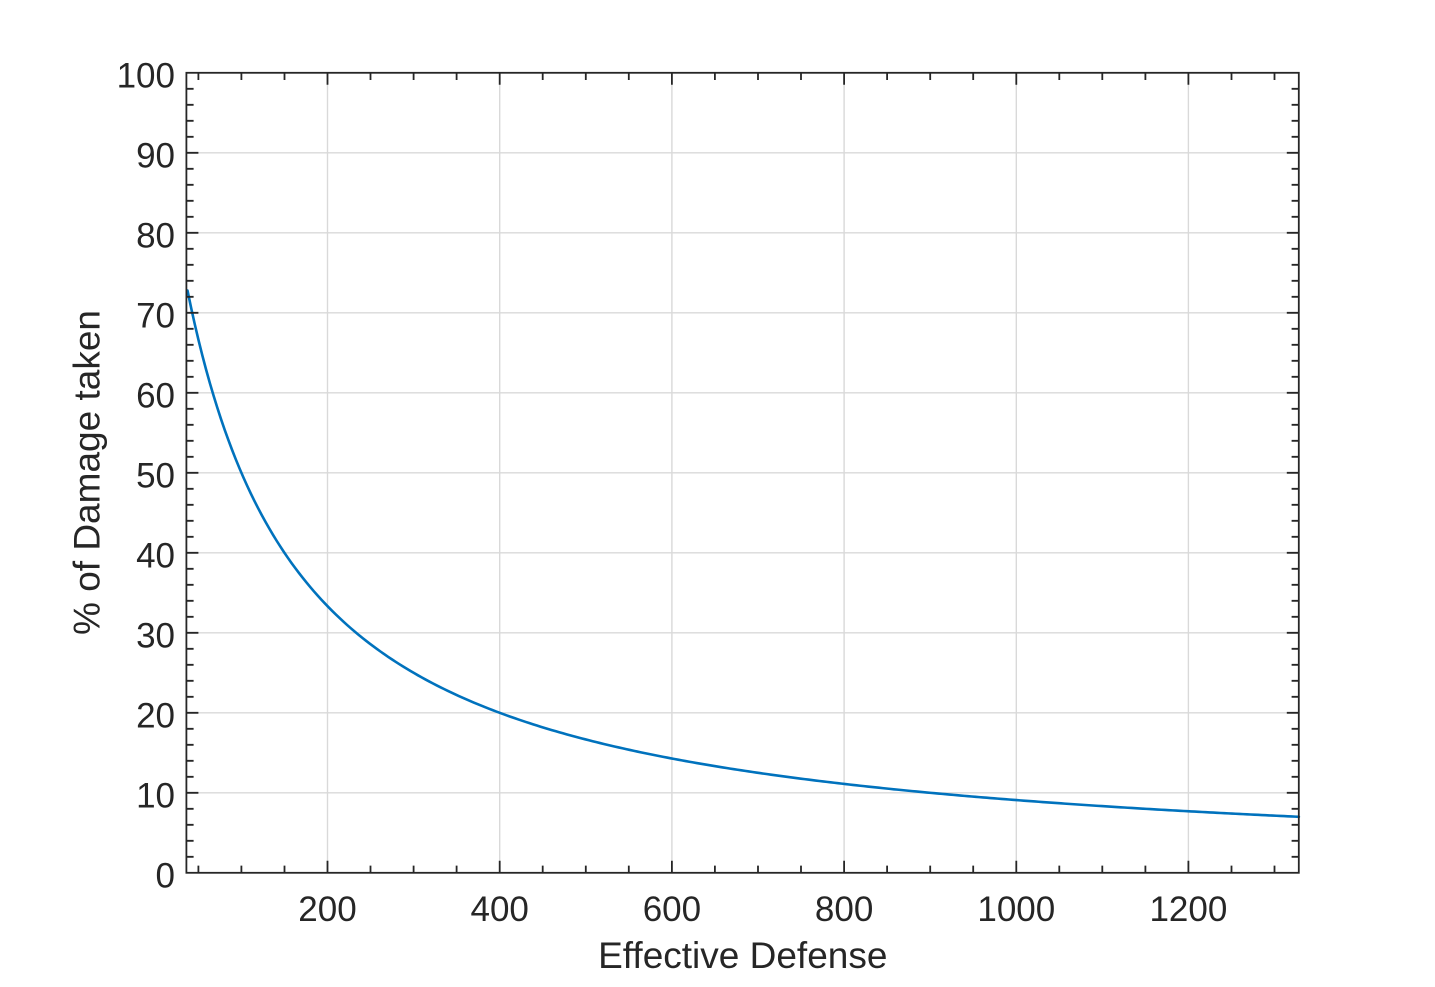  Describe the element at coordinates (1188, 909) in the screenshot. I see `svg-text: 1200` at that location.